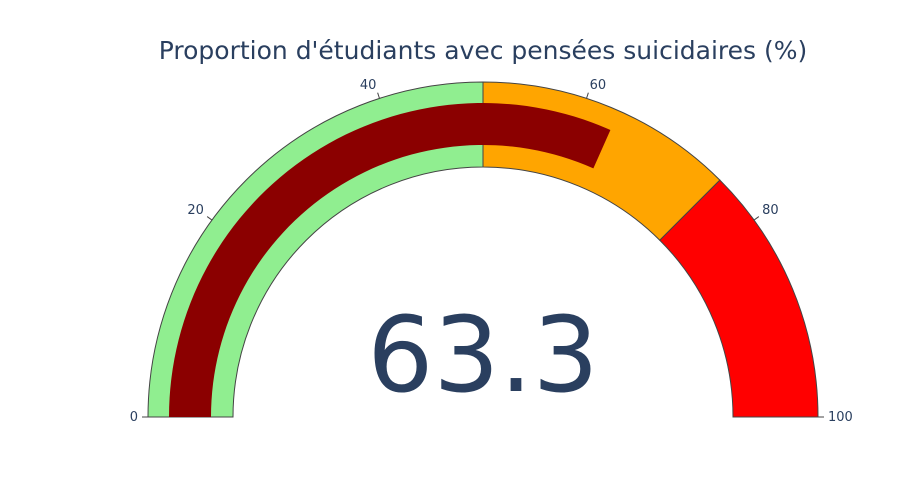  Describe the element at coordinates (483, 355) in the screenshot. I see `gauge-value-readout: 63.3` at that location.